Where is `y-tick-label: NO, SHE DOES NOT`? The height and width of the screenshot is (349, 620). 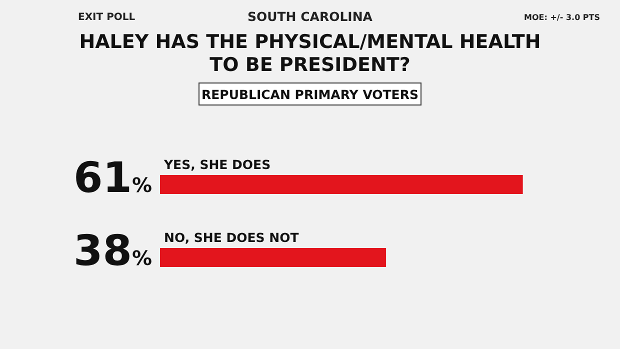
y-tick-label: NO, SHE DOES NOT is located at coordinates (232, 237).